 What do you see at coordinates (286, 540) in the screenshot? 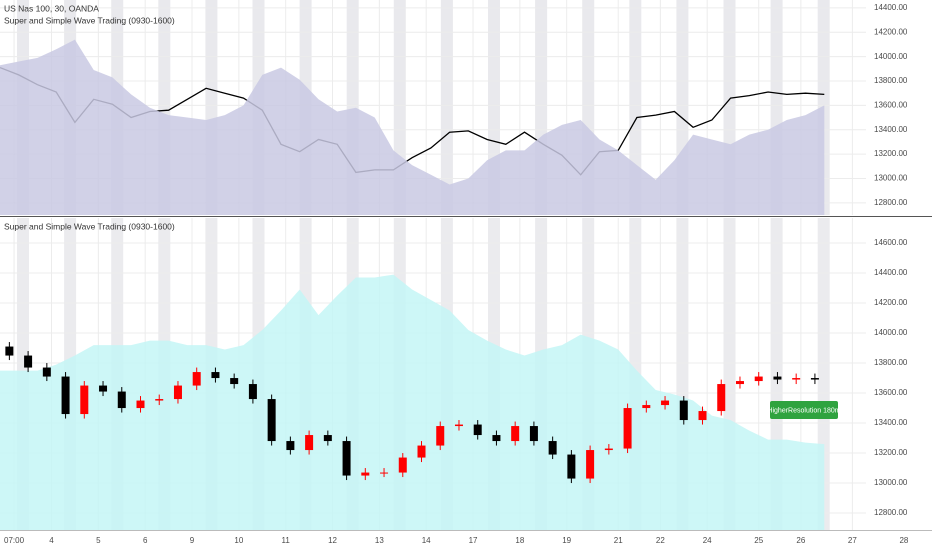
I see `x-tick-label: 11` at bounding box center [286, 540].